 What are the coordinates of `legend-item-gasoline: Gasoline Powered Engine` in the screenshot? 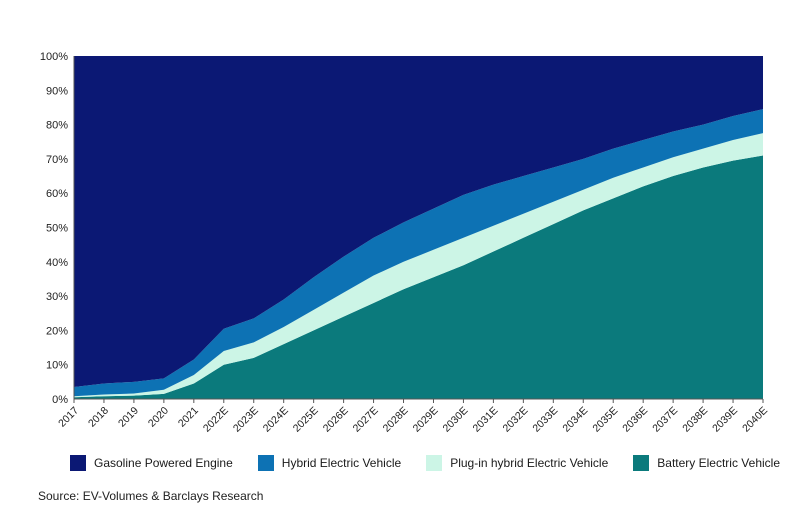 It's located at (151, 463).